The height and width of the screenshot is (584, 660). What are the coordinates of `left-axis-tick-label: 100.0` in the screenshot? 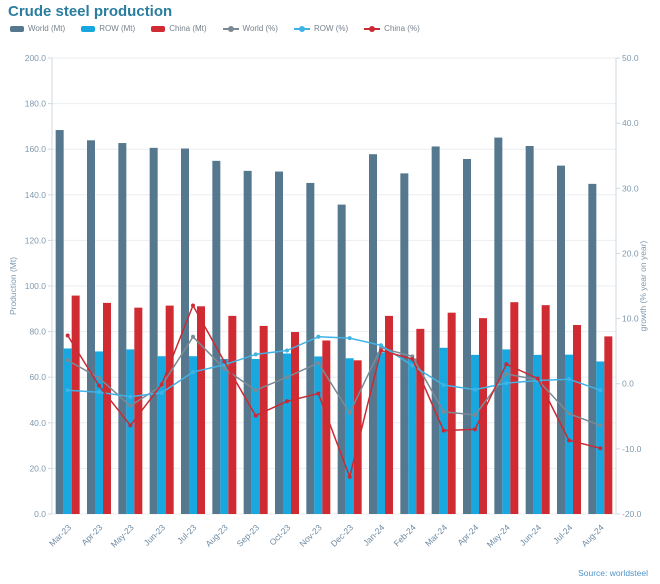 It's located at (36, 286).